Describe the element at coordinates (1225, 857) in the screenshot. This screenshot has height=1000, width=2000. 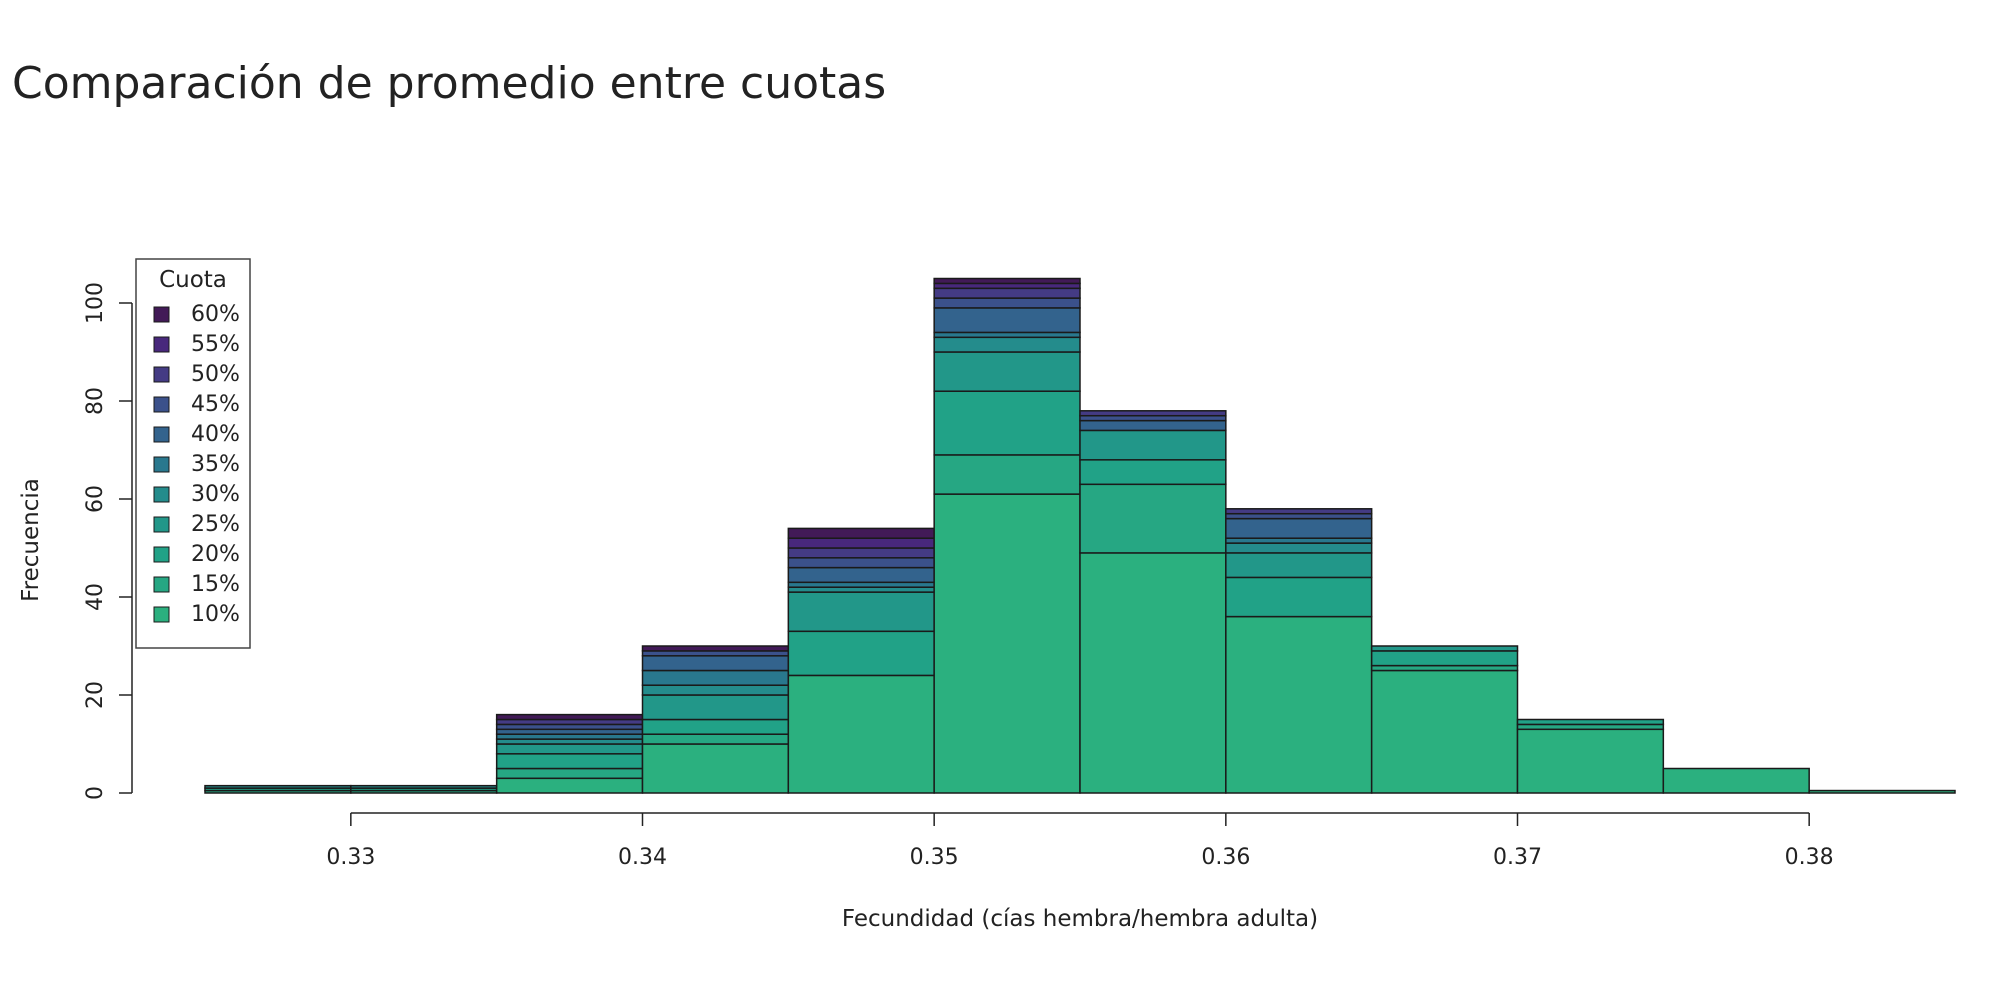
I see `x-tick-label: 0.36` at that location.